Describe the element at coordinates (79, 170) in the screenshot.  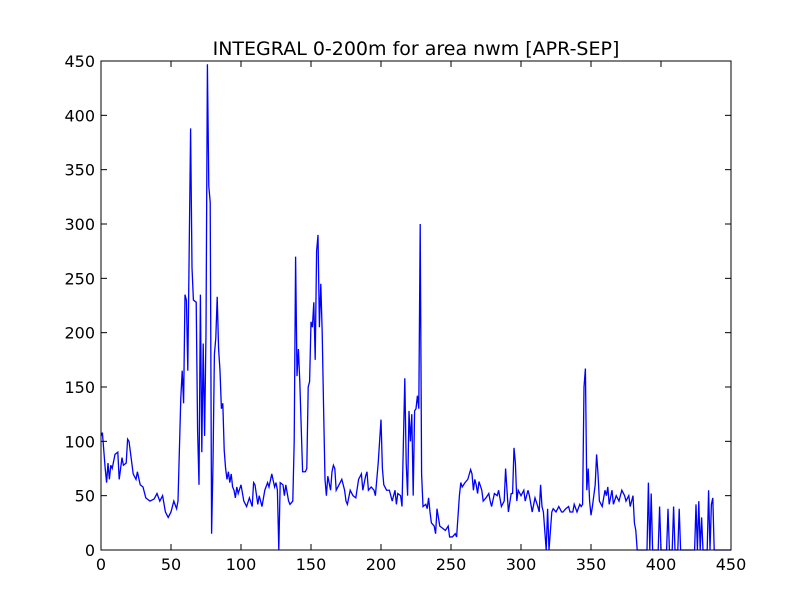
I see `y-tick-label: 350` at that location.